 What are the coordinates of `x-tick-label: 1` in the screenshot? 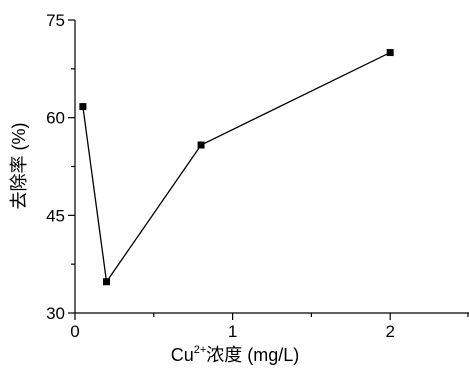 It's located at (232, 331).